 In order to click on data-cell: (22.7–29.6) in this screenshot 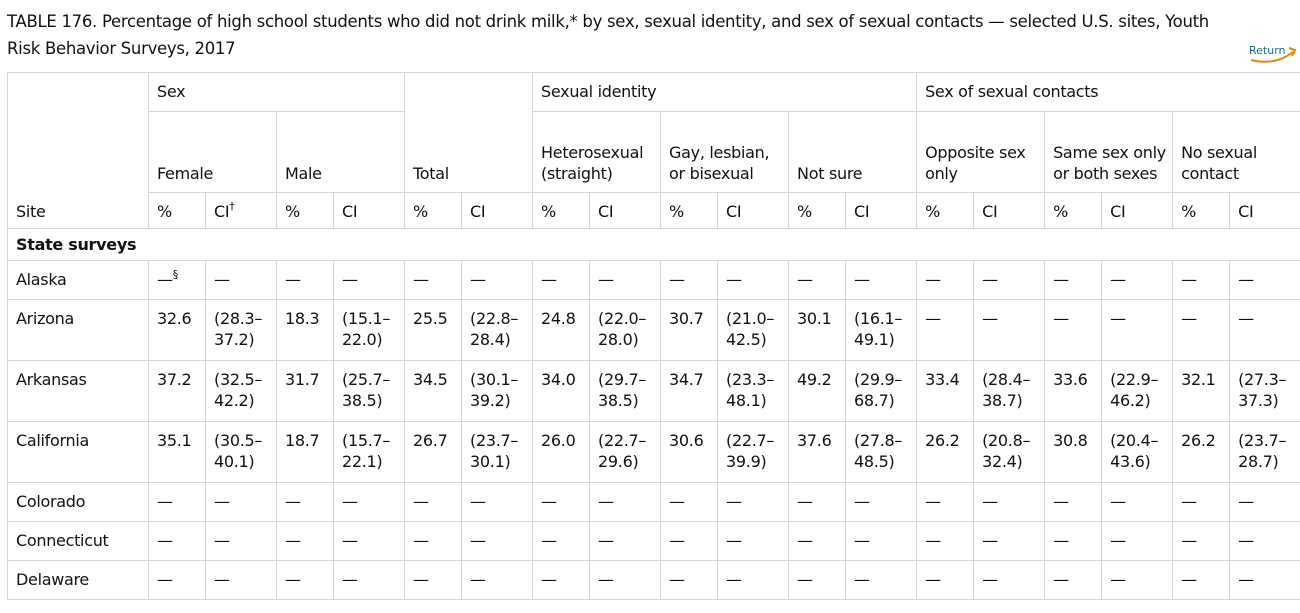, I will do `click(625, 452)`.